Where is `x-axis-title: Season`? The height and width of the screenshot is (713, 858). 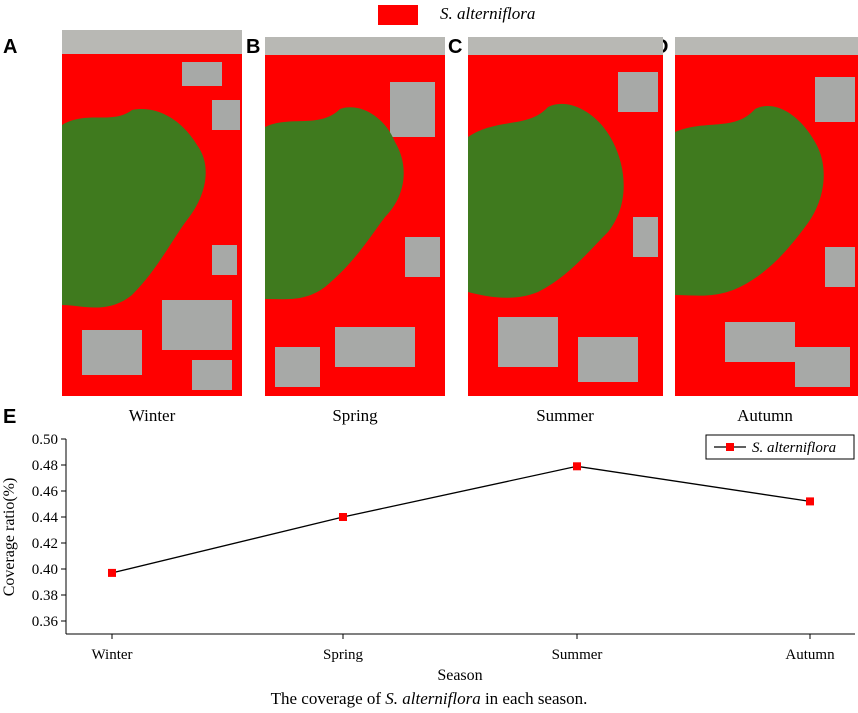
x-axis-title: Season is located at coordinates (459, 675).